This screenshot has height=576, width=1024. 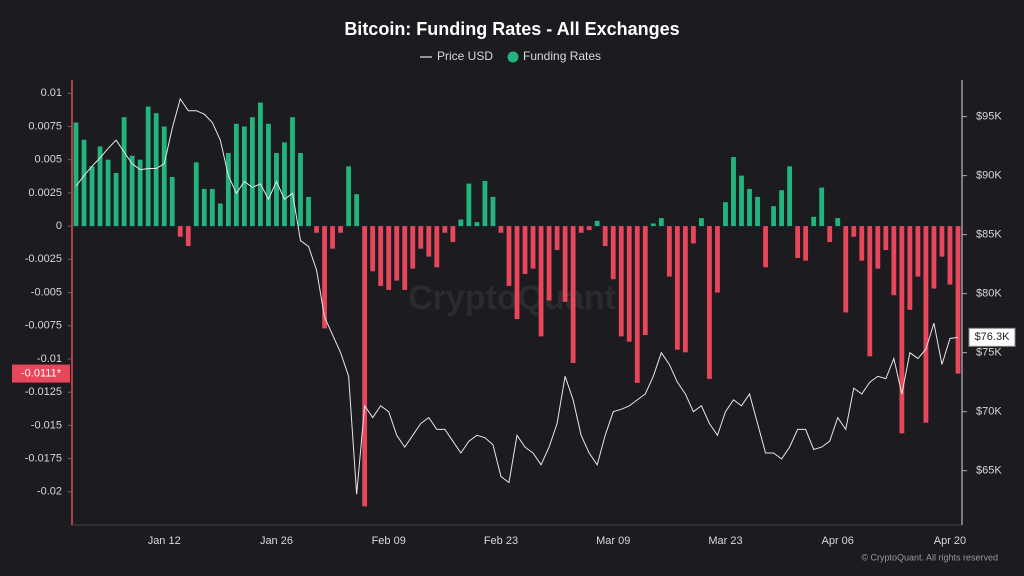 I want to click on y-tick-label: -0.0175, so click(x=43, y=458).